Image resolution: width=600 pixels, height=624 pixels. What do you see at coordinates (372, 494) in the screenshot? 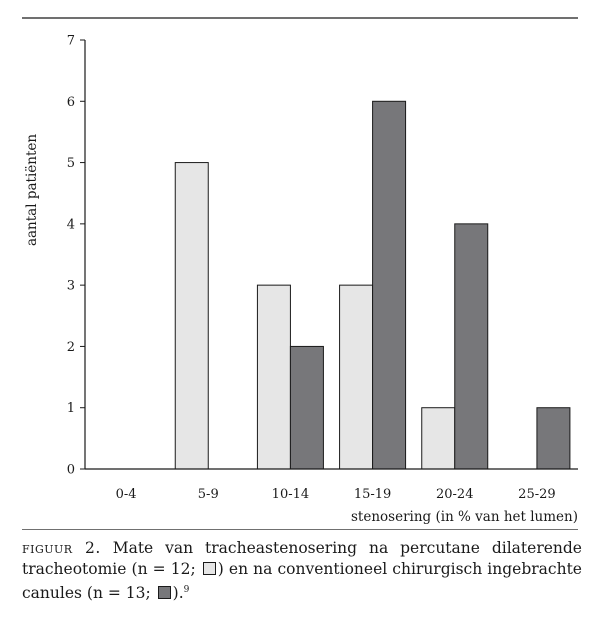
I see `x-tick-label: 15-19` at bounding box center [372, 494].